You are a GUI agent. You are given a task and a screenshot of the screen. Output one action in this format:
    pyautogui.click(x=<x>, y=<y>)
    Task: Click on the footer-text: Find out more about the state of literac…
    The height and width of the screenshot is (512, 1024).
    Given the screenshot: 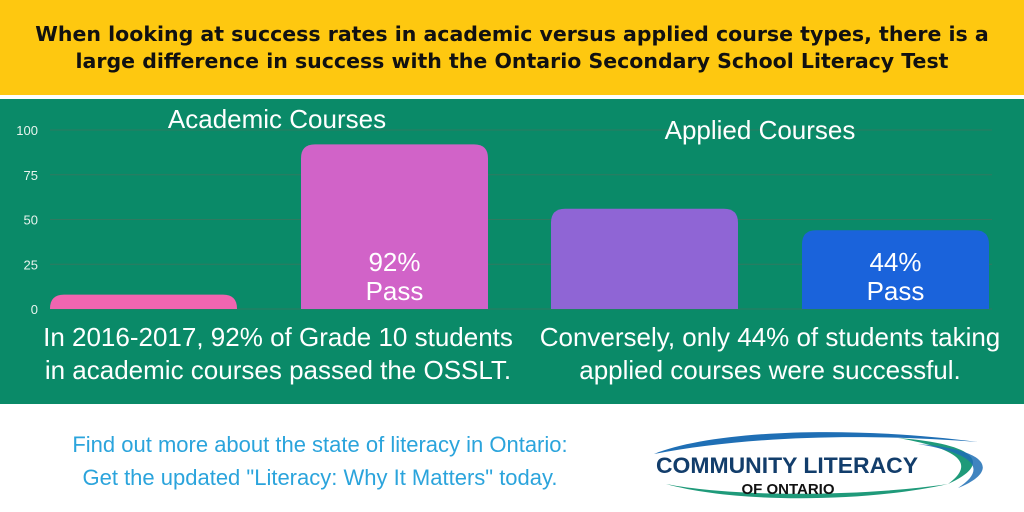 What is the action you would take?
    pyautogui.click(x=320, y=461)
    